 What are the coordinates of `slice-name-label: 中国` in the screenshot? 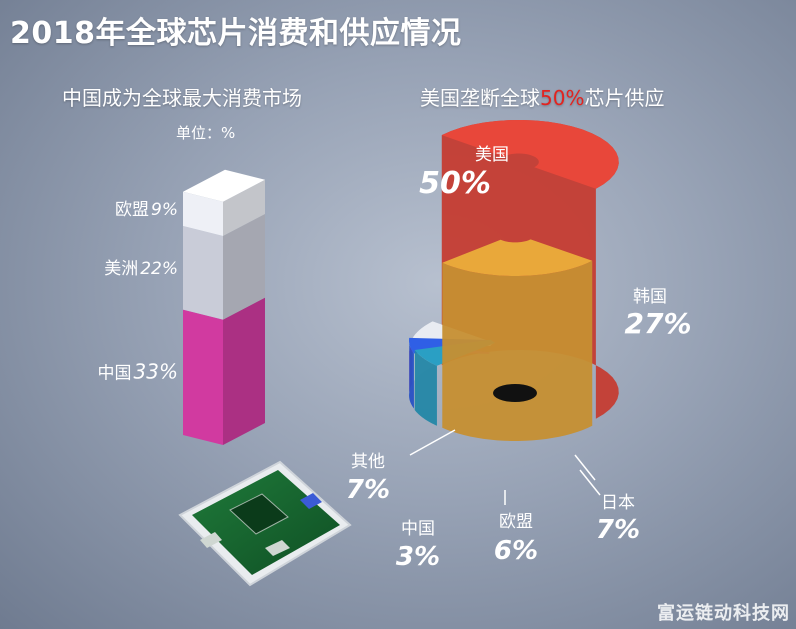 It's located at (418, 529).